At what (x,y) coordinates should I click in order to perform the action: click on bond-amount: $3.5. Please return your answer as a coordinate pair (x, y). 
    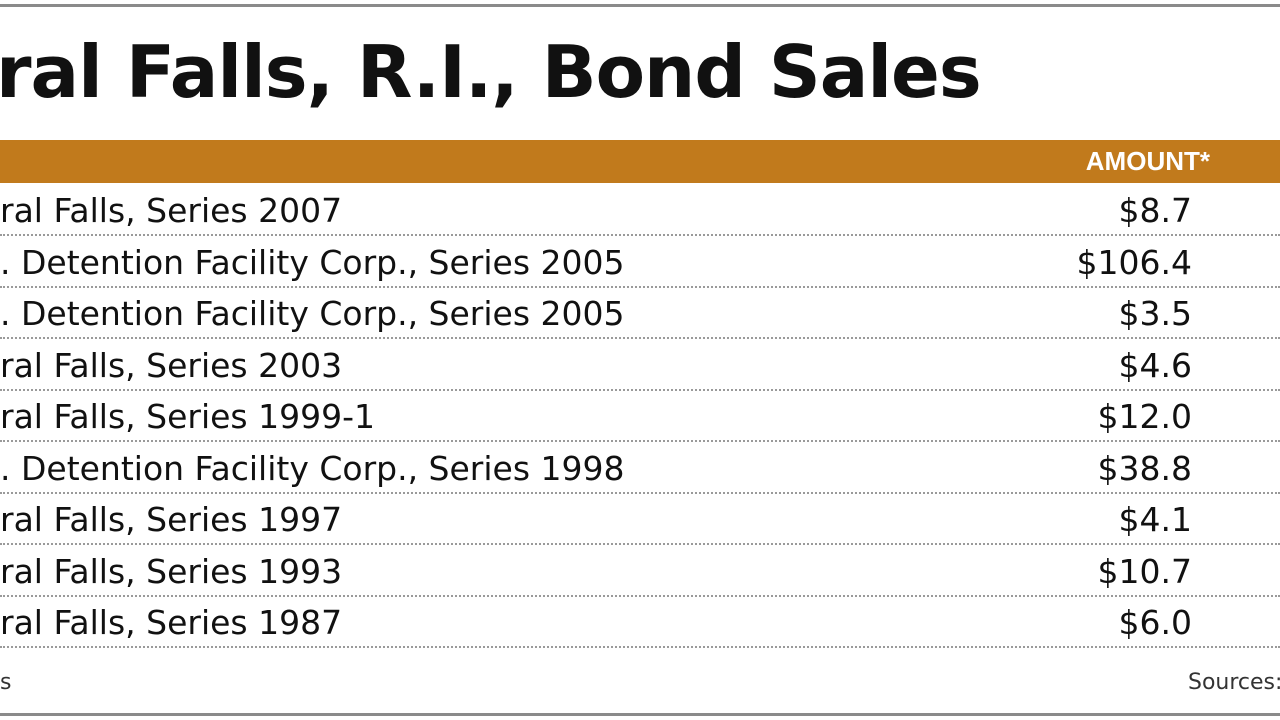
    Looking at the image, I should click on (1155, 313).